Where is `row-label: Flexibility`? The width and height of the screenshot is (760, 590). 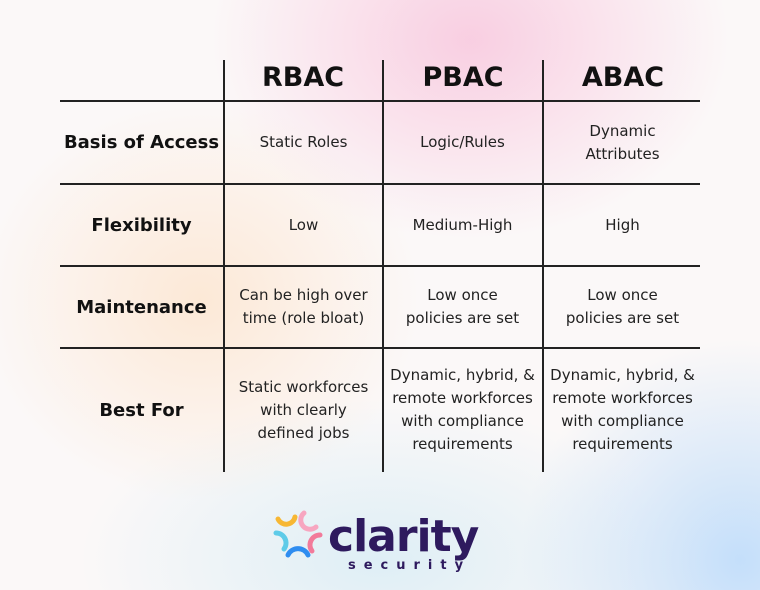 row-label: Flexibility is located at coordinates (141, 225).